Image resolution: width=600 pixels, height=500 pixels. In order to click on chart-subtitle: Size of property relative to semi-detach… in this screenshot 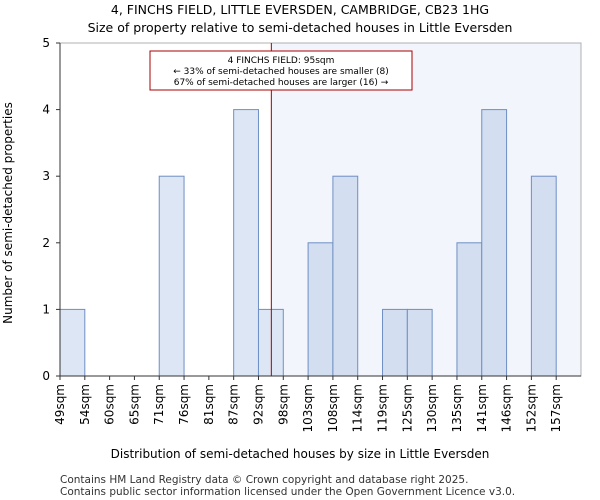, I will do `click(300, 27)`.